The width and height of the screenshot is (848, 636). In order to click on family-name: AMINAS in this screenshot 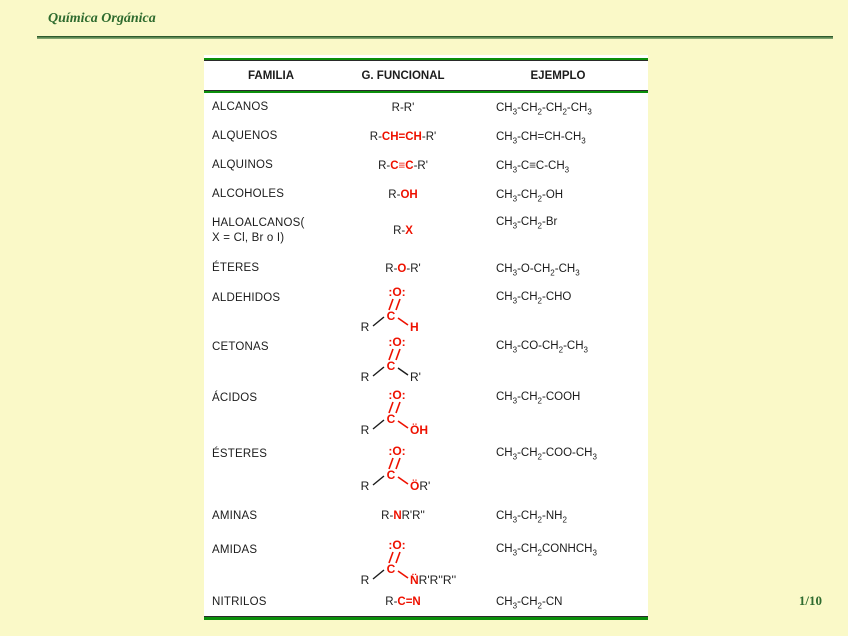, I will do `click(235, 515)`.